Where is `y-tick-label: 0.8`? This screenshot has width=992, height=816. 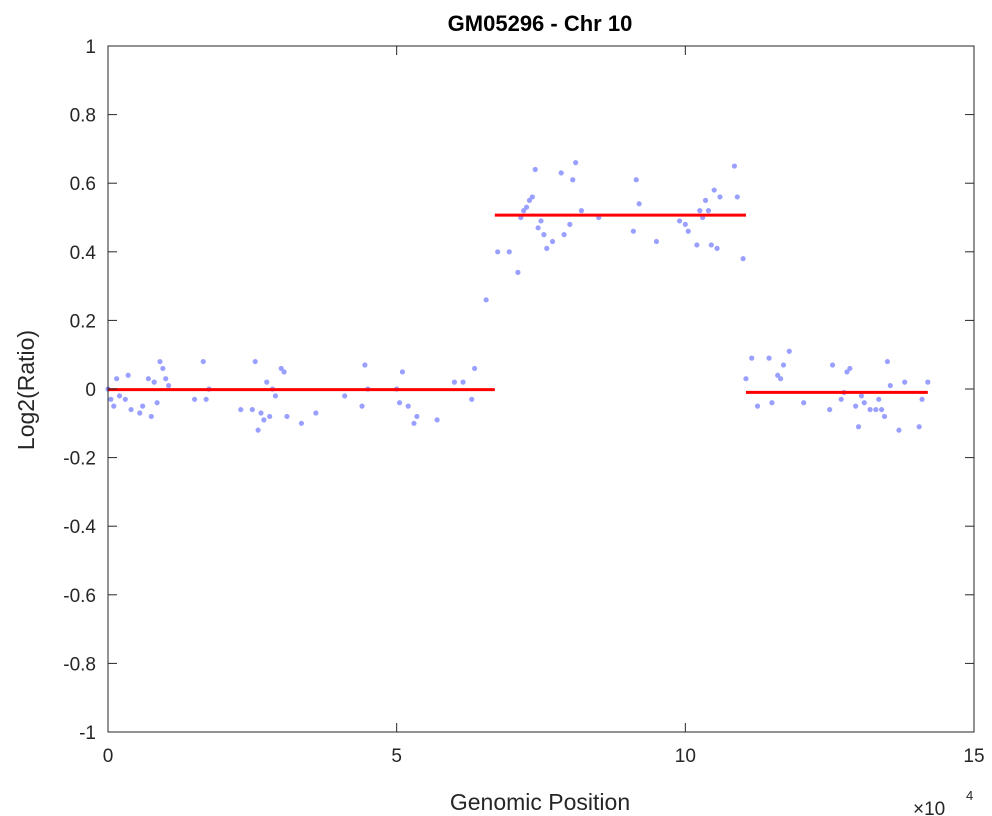
y-tick-label: 0.8 is located at coordinates (83, 116).